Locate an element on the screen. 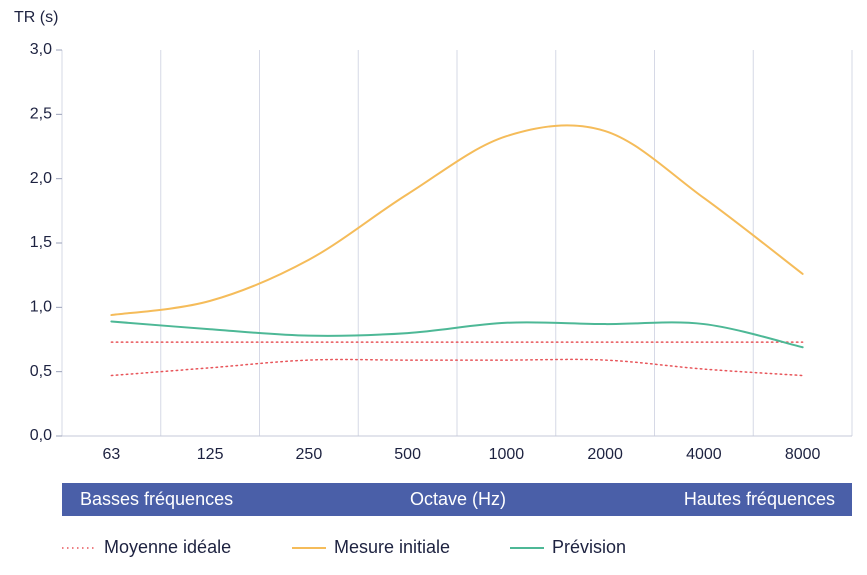 This screenshot has width=867, height=575. x-tick-label: 1000 is located at coordinates (507, 454).